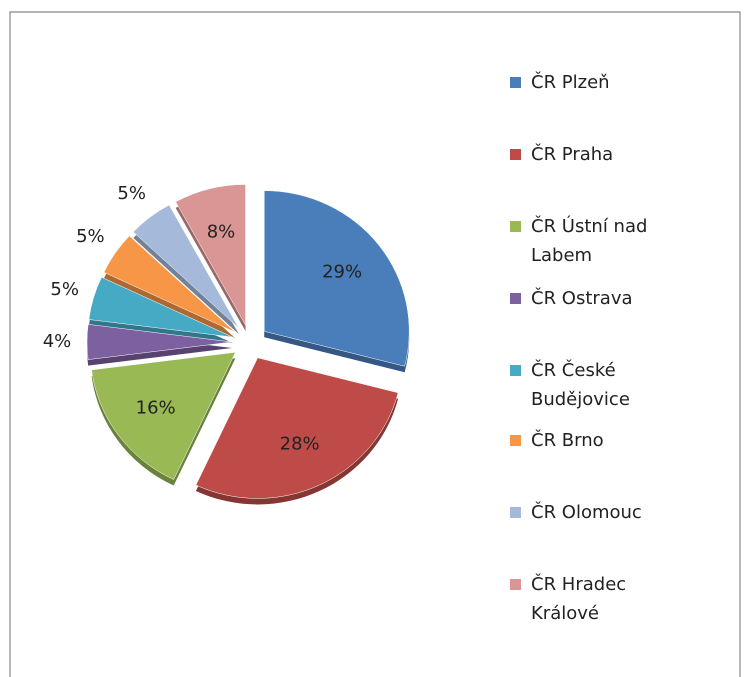 The image size is (747, 677). Describe the element at coordinates (625, 154) in the screenshot. I see `legend-item: ČR Praha` at that location.